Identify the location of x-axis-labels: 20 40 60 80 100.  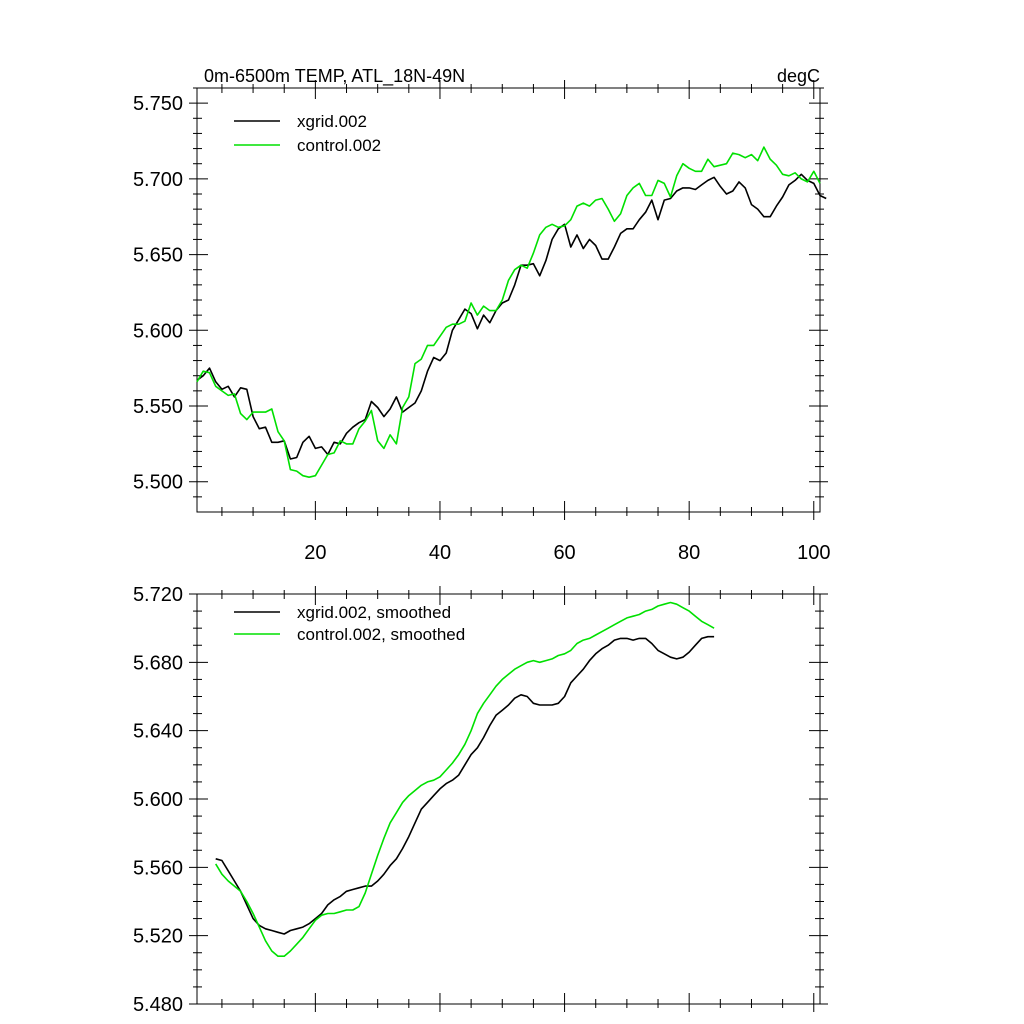
(567, 553).